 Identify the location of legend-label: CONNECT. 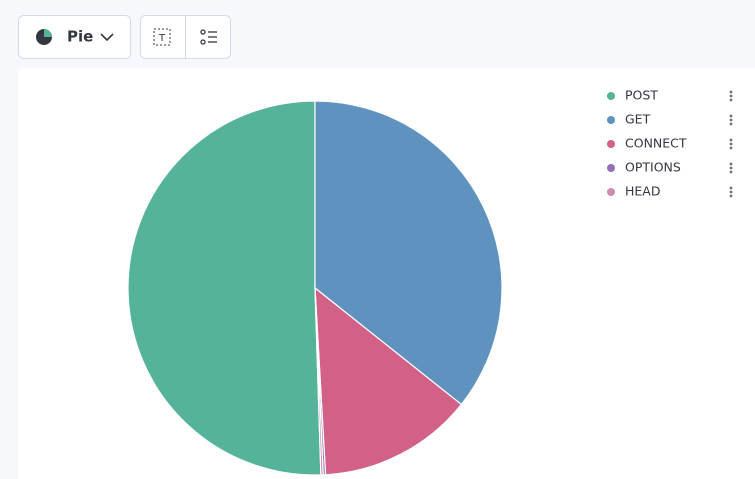
(656, 143).